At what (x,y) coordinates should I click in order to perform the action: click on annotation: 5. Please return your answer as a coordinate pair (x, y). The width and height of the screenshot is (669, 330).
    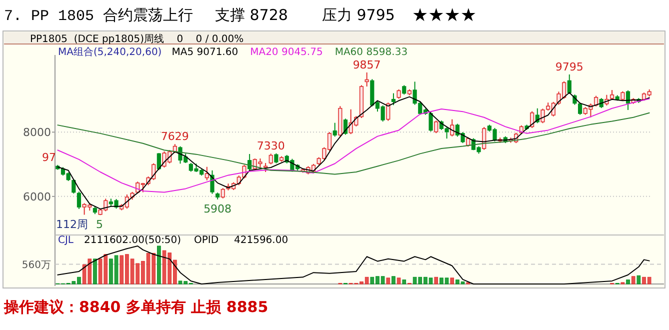
    Looking at the image, I should click on (99, 224).